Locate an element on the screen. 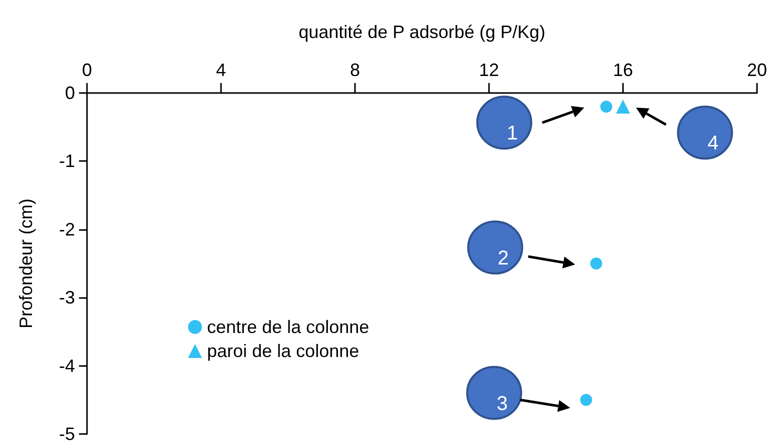 The height and width of the screenshot is (443, 778). annotation: 4 is located at coordinates (713, 143).